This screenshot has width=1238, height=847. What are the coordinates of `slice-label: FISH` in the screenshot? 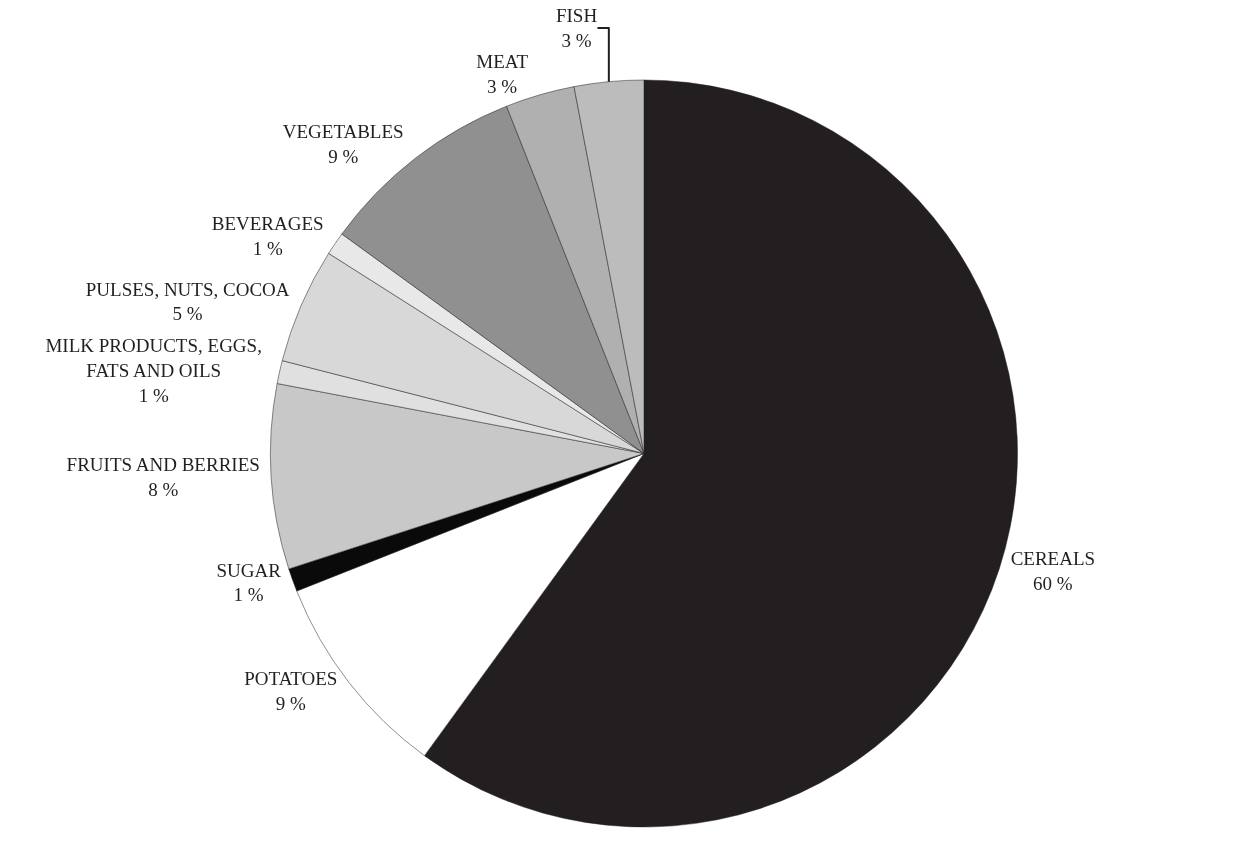 It's located at (576, 16).